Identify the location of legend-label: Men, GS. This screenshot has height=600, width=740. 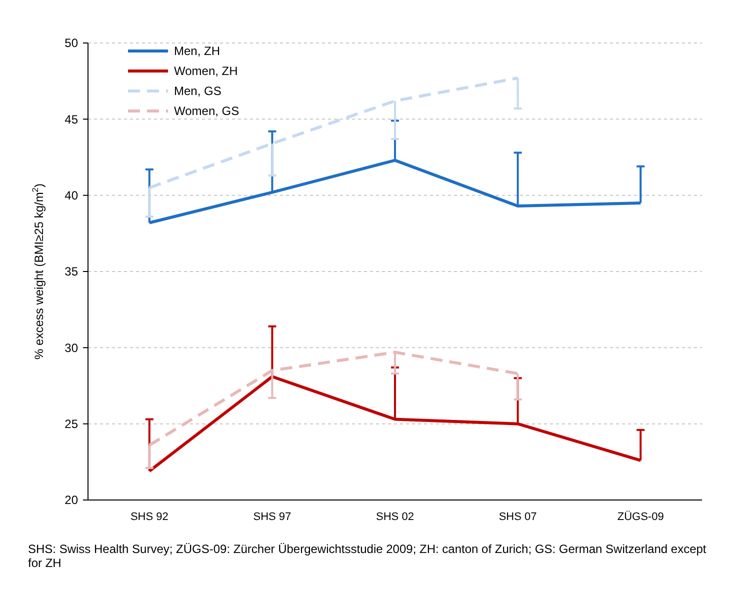
(198, 91).